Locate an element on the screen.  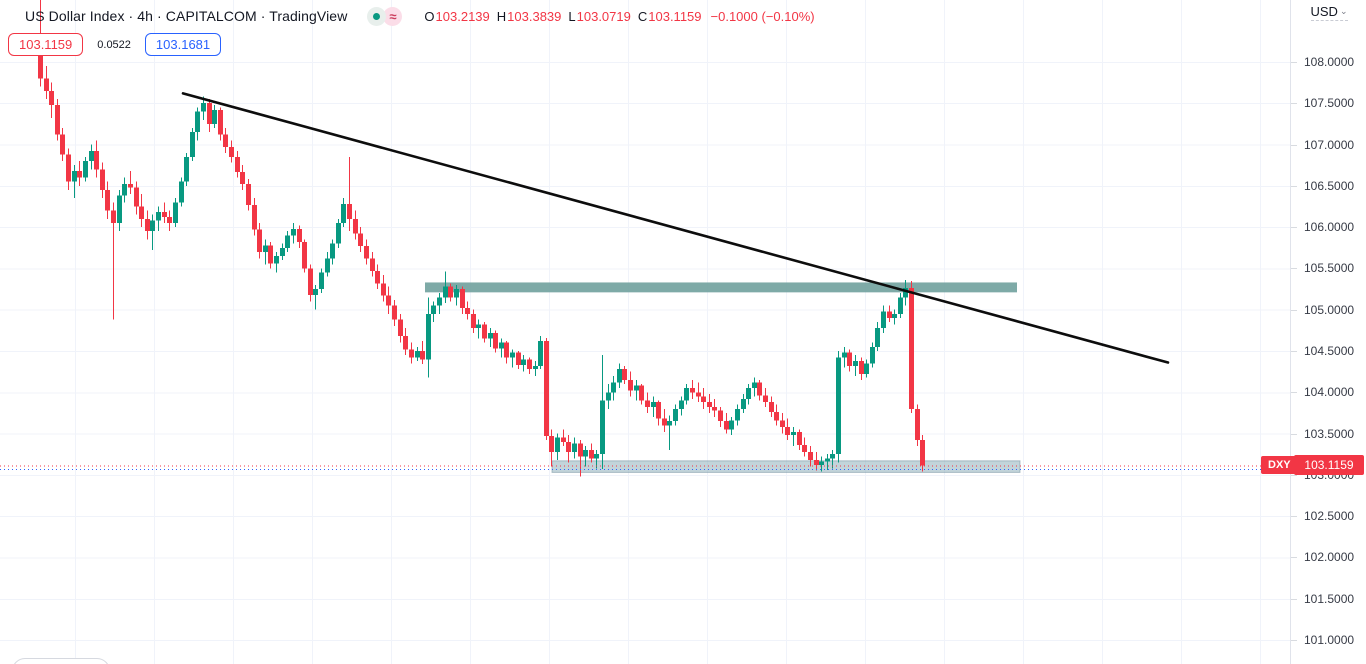
price-tick-label: 101.5000 is located at coordinates (1328, 599).